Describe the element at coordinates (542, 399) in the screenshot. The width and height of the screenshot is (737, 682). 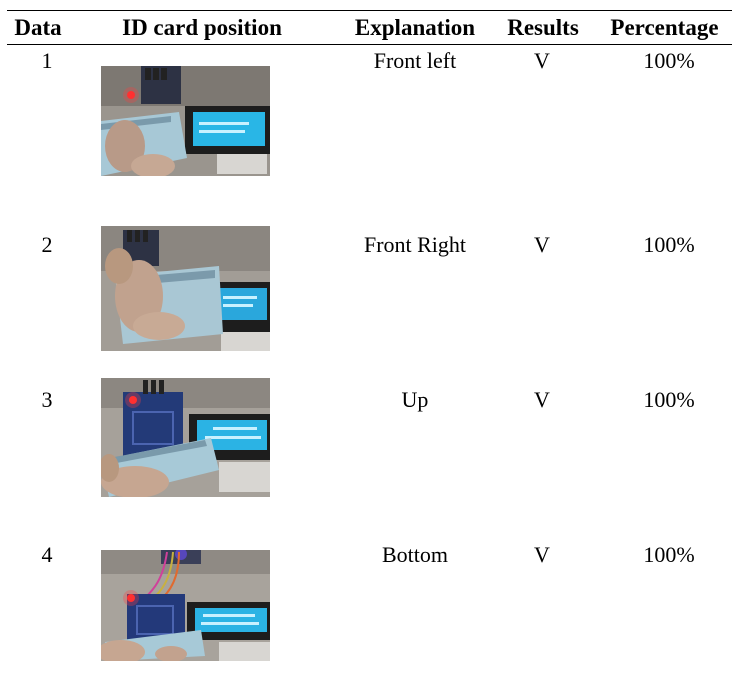
I see `row-3-results: V` at that location.